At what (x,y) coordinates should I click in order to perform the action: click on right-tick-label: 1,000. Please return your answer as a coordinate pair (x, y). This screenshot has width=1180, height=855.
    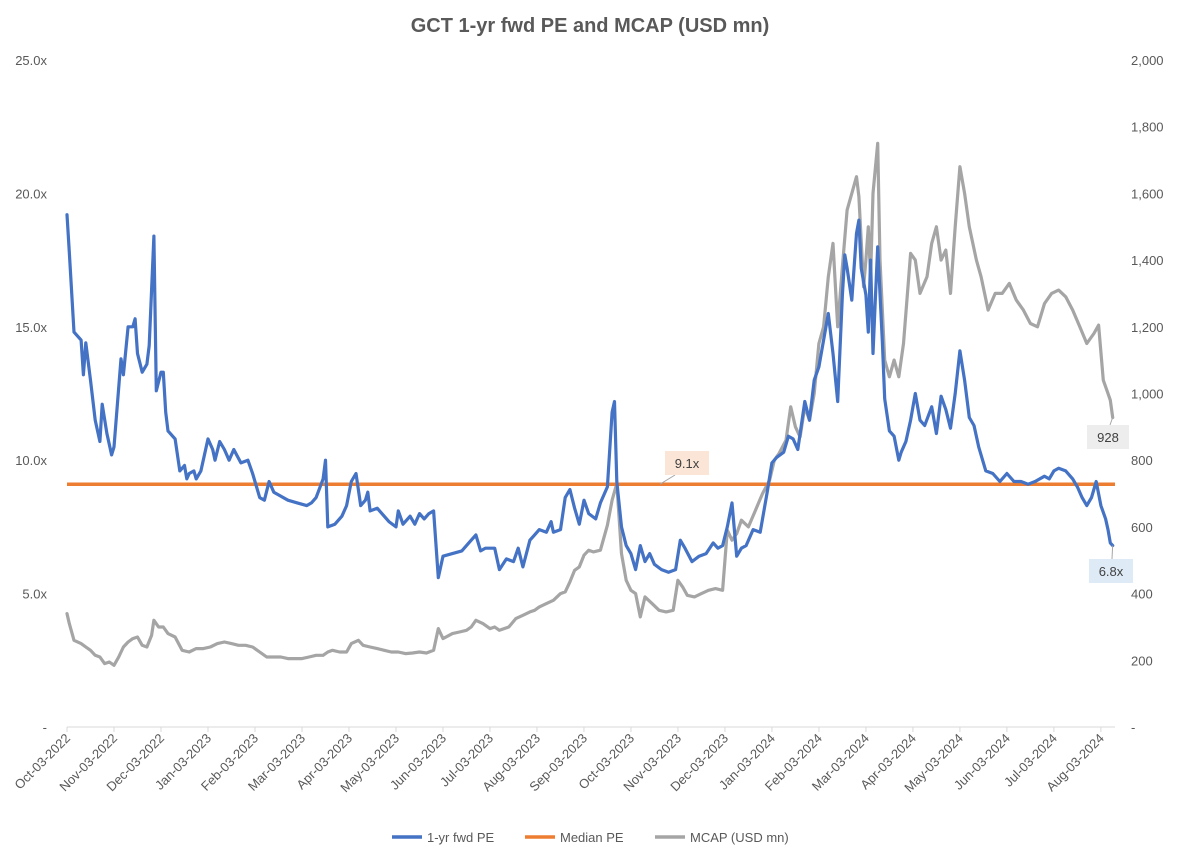
    Looking at the image, I should click on (1147, 394).